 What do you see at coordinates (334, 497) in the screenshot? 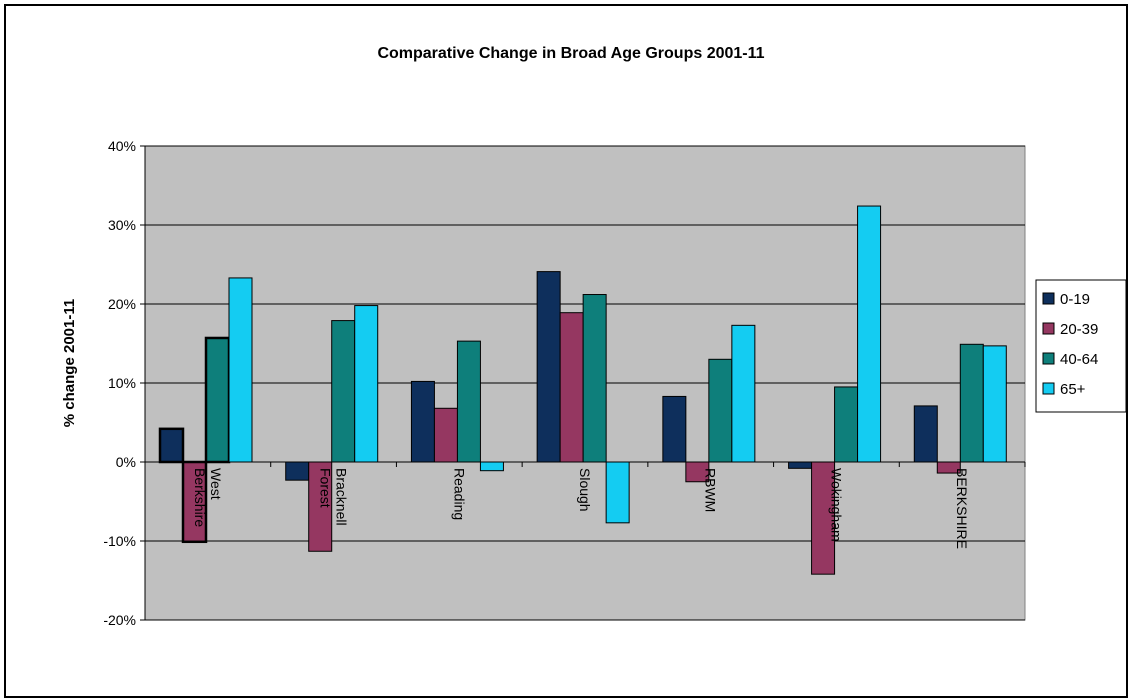
I see `category-label: BracknellForest` at bounding box center [334, 497].